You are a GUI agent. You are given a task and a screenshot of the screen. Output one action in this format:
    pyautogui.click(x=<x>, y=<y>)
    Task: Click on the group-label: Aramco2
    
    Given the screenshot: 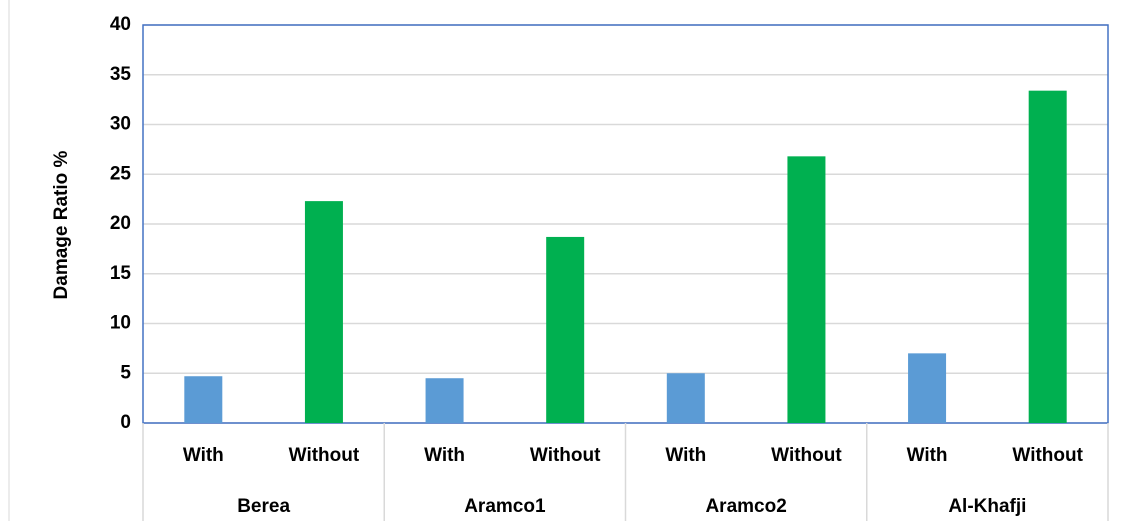 What is the action you would take?
    pyautogui.click(x=745, y=506)
    